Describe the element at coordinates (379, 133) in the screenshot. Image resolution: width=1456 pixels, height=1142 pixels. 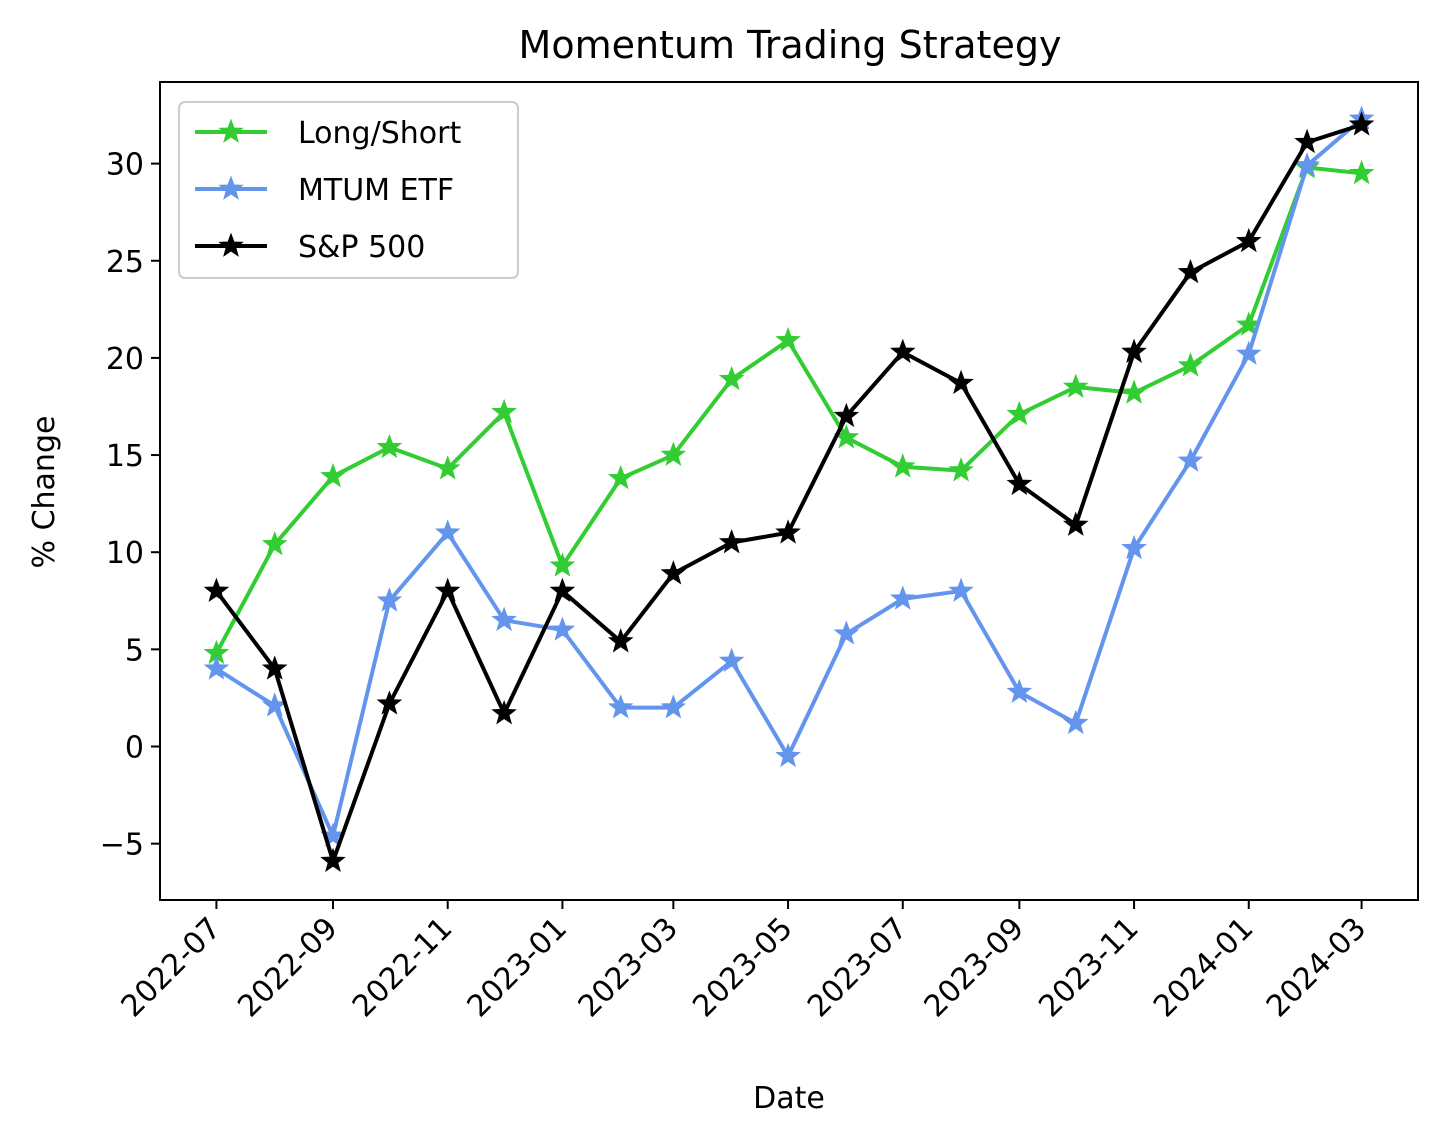
I see `legend-label-0: Long/Short` at that location.